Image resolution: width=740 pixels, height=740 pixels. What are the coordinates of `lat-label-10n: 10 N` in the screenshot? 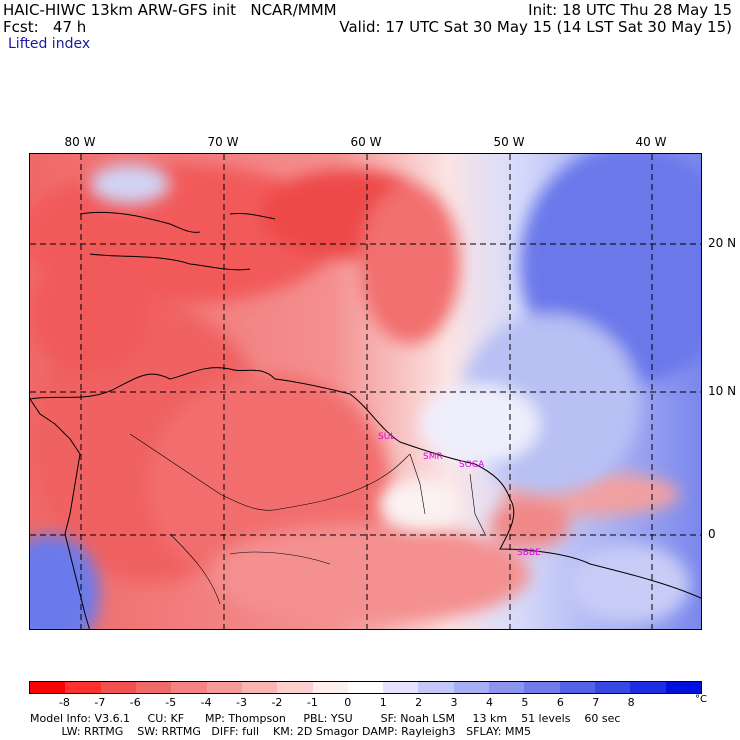 It's located at (722, 391).